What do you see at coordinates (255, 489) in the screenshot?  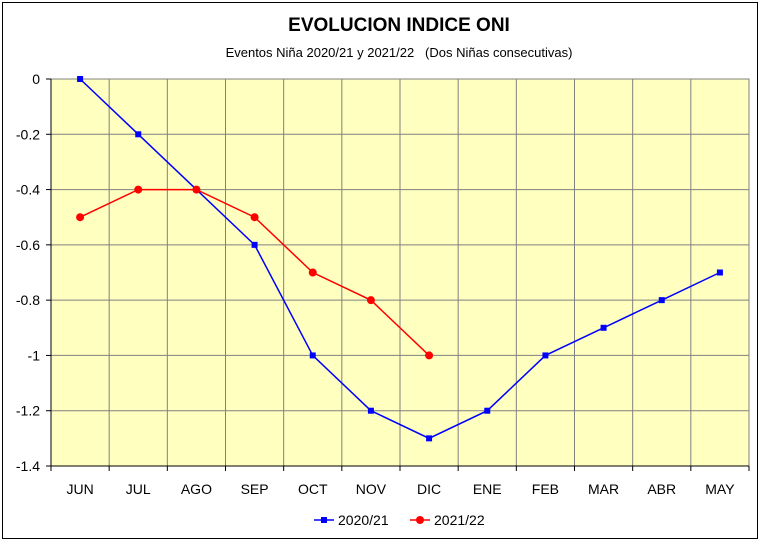 I see `x-tick-label: SEP` at bounding box center [255, 489].